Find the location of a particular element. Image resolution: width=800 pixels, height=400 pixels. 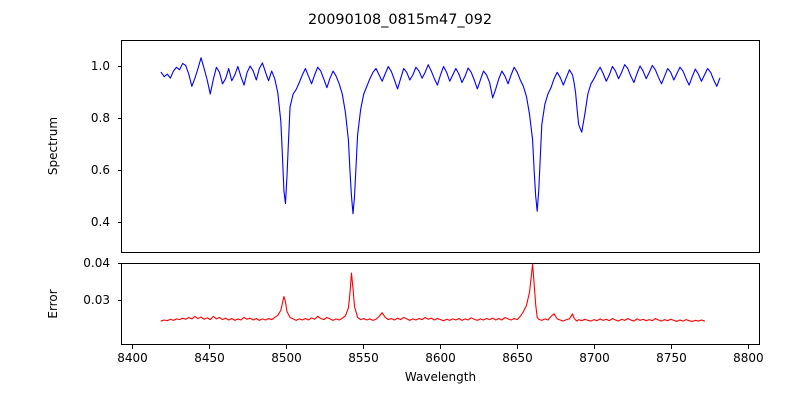

spectrum-ytick-label: 0.8 is located at coordinates (100, 118).